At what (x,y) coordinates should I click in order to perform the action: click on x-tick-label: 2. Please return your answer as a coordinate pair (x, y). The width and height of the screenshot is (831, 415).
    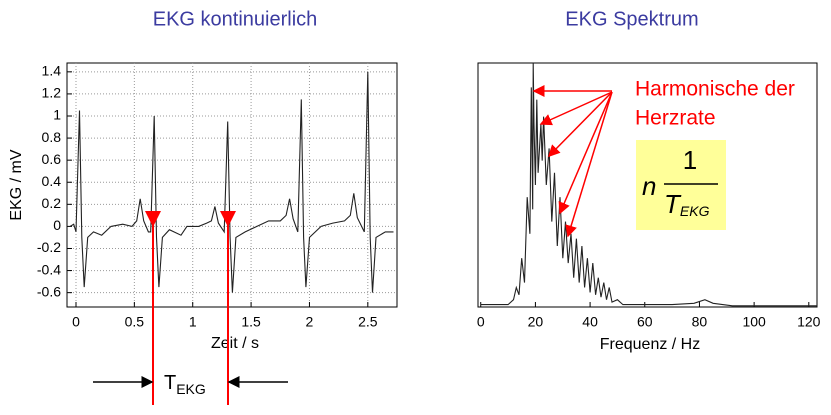
    Looking at the image, I should click on (310, 322).